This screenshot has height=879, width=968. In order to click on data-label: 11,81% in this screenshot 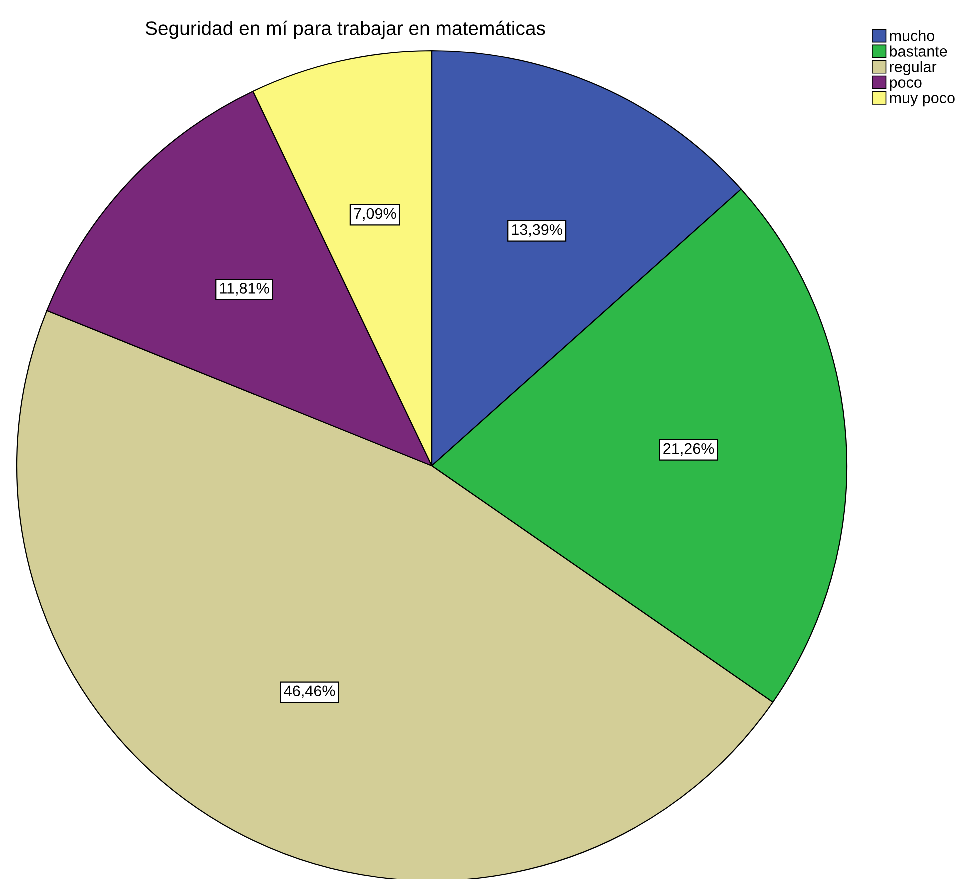, I will do `click(245, 289)`.